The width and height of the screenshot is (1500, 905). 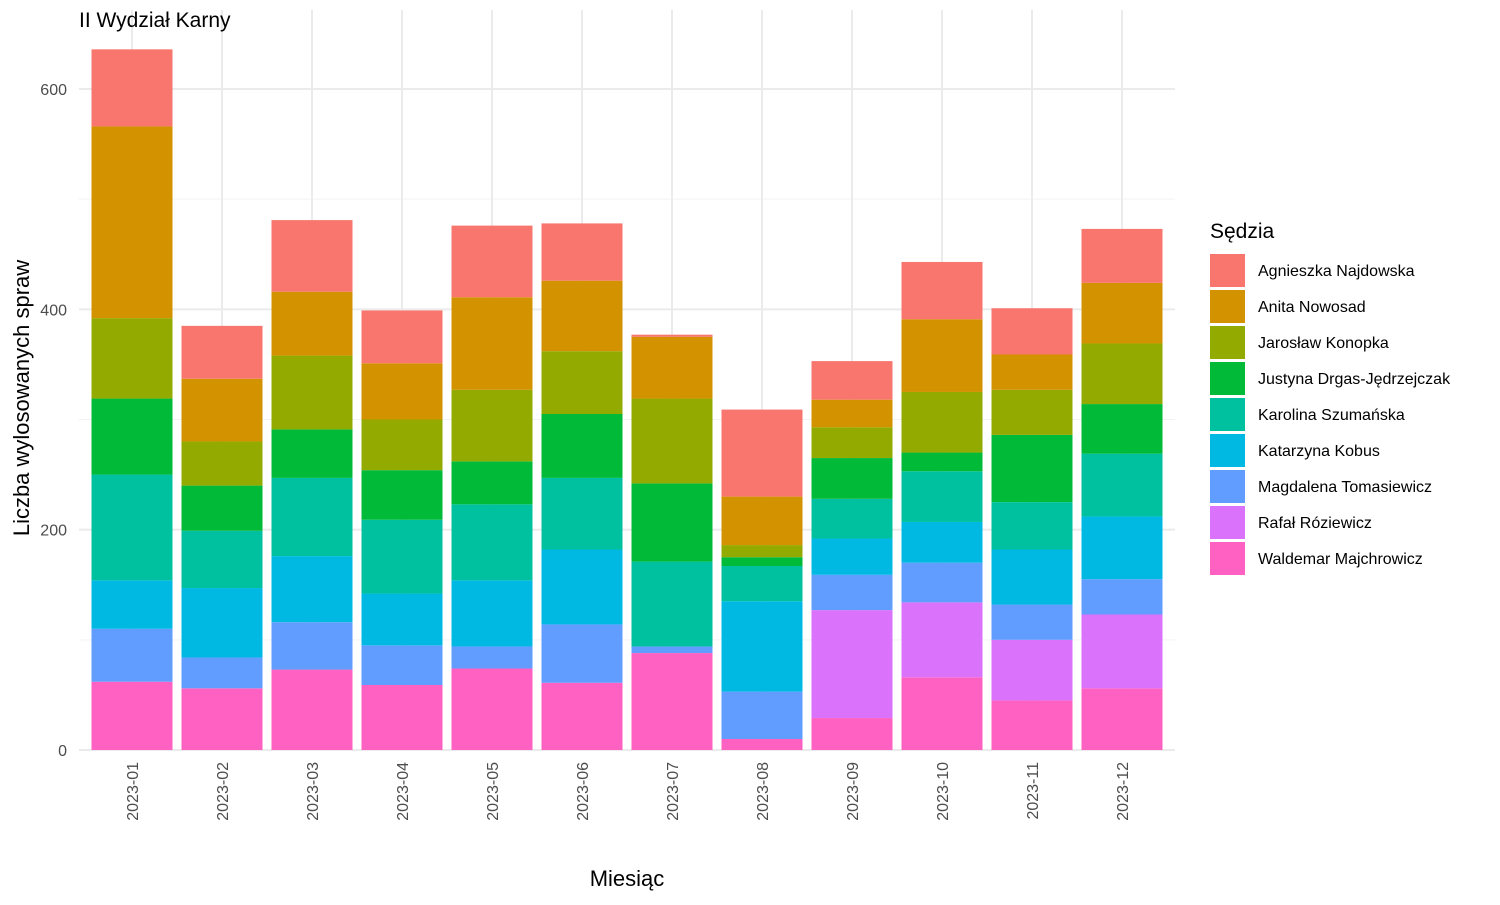 What do you see at coordinates (582, 587) in the screenshot?
I see `bar-segment: Katarzyna Kobus — 2023-06: 68` at bounding box center [582, 587].